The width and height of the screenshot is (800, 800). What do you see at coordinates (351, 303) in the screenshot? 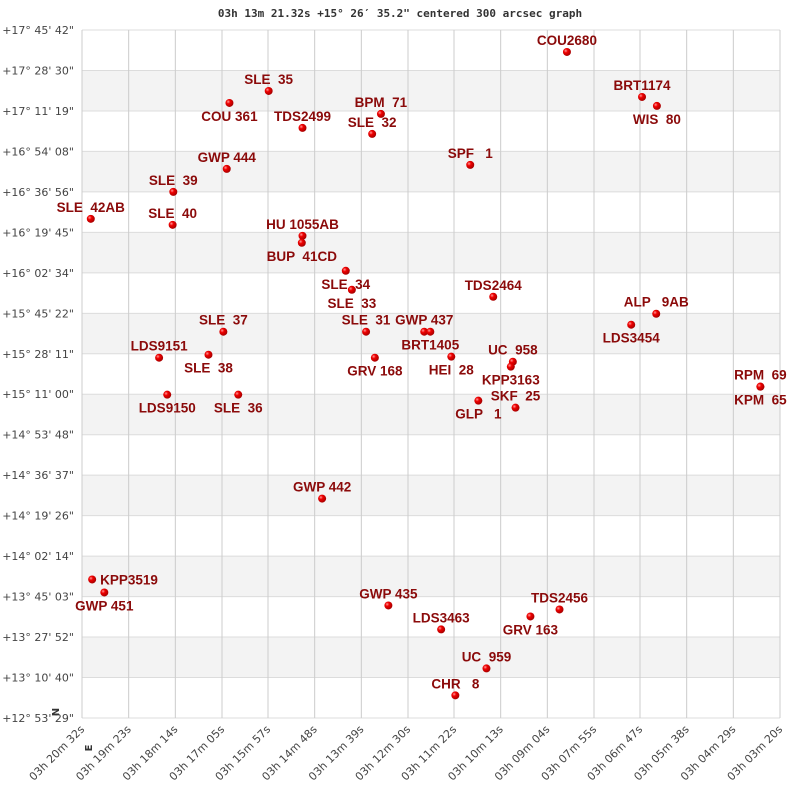
I see `star-label: SLE 33` at bounding box center [351, 303].